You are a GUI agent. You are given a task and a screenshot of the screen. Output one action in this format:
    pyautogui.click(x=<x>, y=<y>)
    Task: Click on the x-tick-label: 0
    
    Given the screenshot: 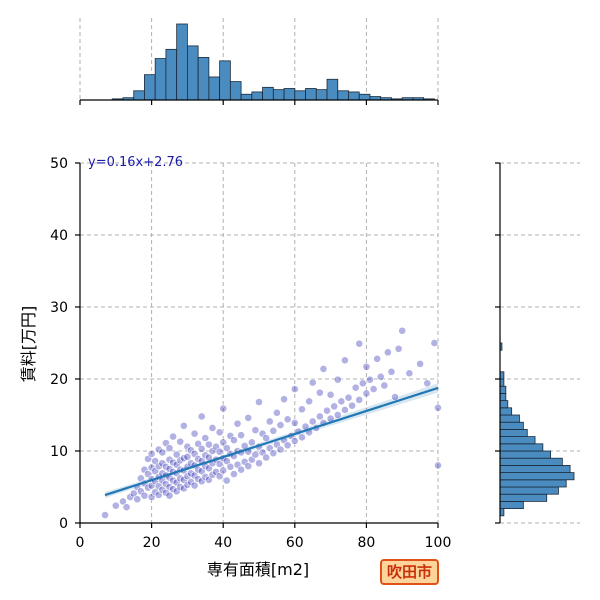 What is the action you would take?
    pyautogui.click(x=80, y=543)
    